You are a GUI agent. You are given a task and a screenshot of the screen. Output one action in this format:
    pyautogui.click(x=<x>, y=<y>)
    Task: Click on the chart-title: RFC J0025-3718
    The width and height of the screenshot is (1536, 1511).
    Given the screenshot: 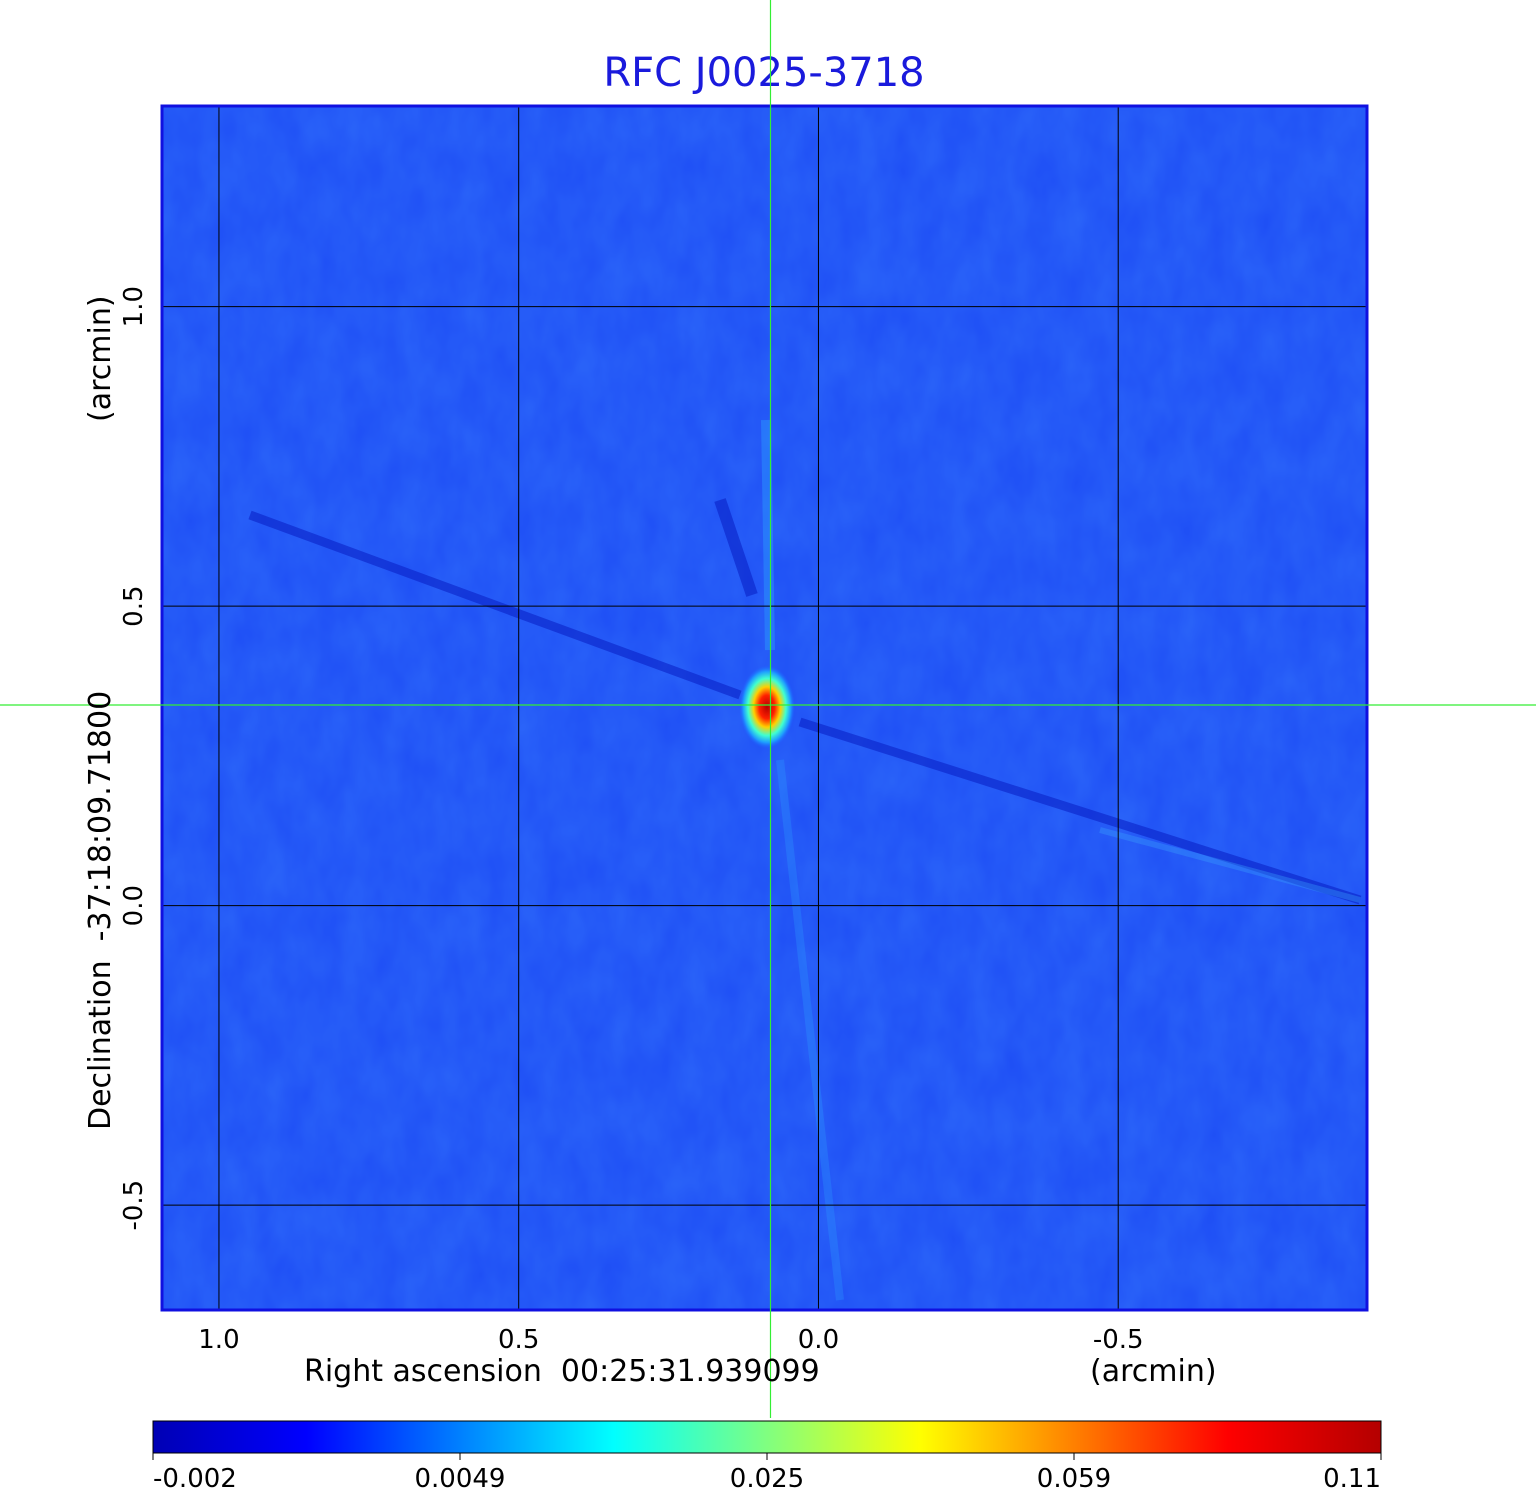 What is the action you would take?
    pyautogui.click(x=763, y=73)
    